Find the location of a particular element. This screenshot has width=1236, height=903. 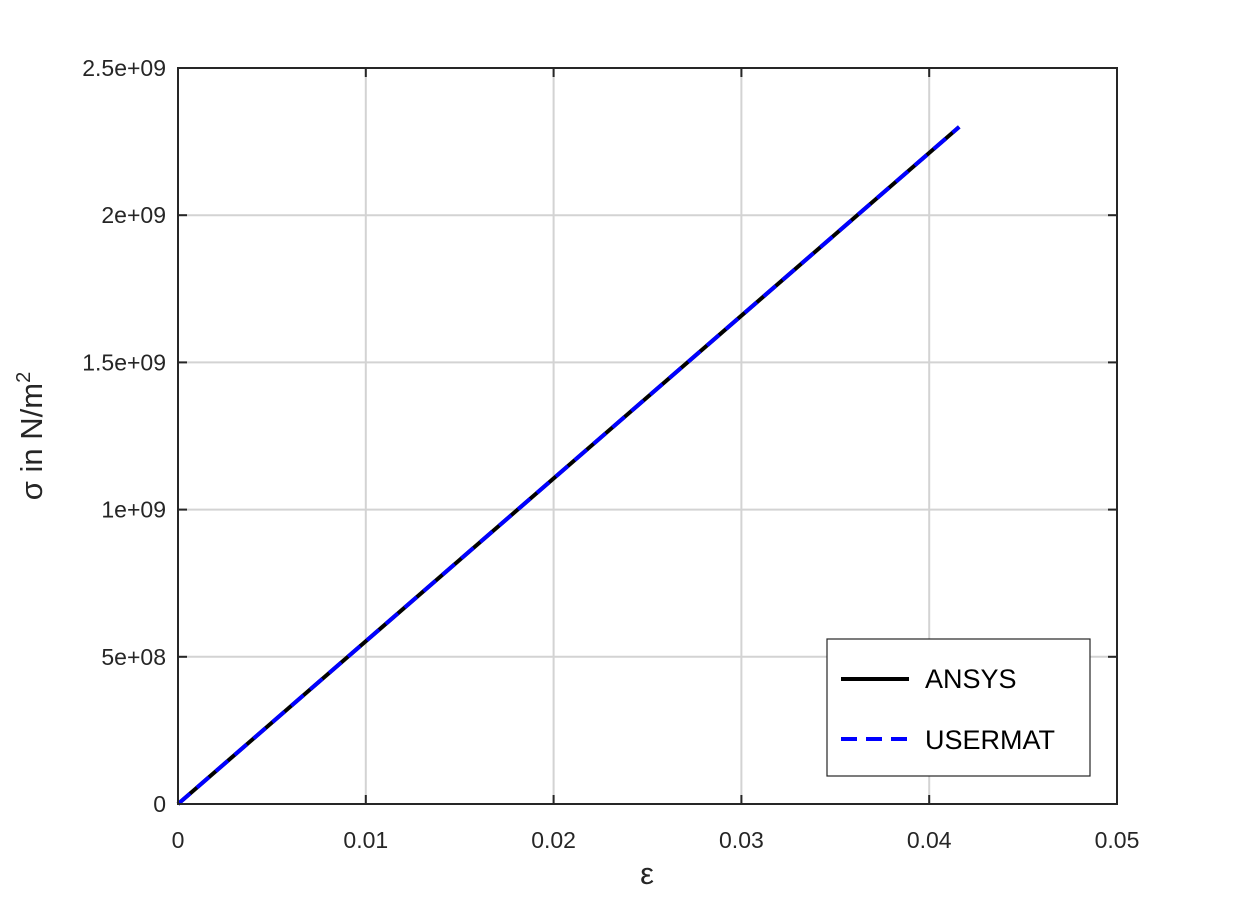

x-tick-label: 0.01 is located at coordinates (365, 840).